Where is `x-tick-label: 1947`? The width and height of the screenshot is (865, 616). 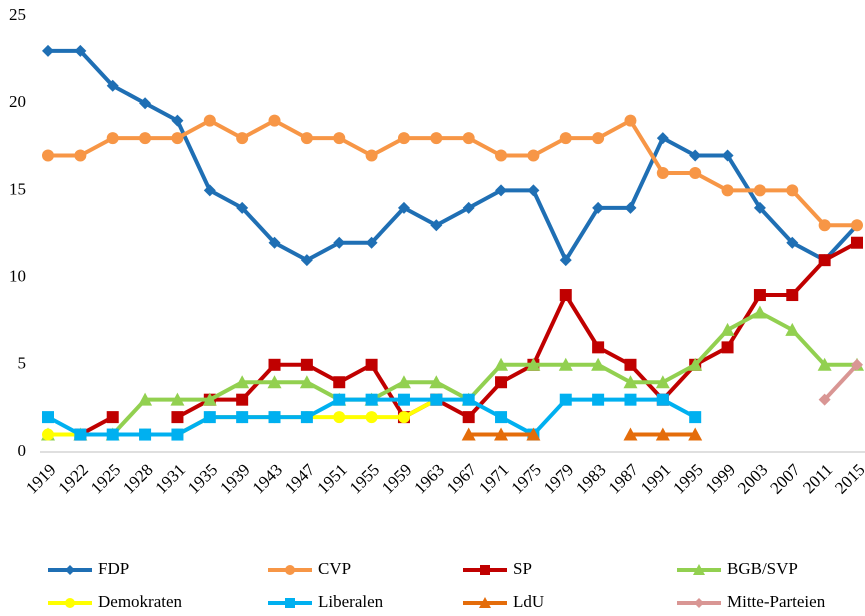 x-tick-label: 1947 is located at coordinates (300, 479).